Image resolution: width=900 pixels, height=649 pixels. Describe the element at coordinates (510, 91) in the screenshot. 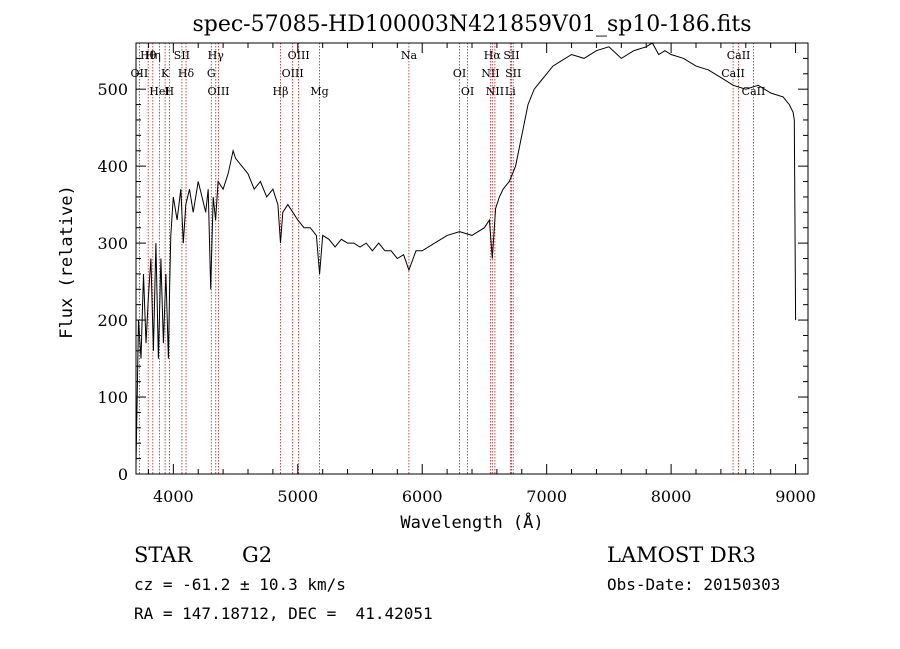

I see `line-marker-label: Li` at that location.